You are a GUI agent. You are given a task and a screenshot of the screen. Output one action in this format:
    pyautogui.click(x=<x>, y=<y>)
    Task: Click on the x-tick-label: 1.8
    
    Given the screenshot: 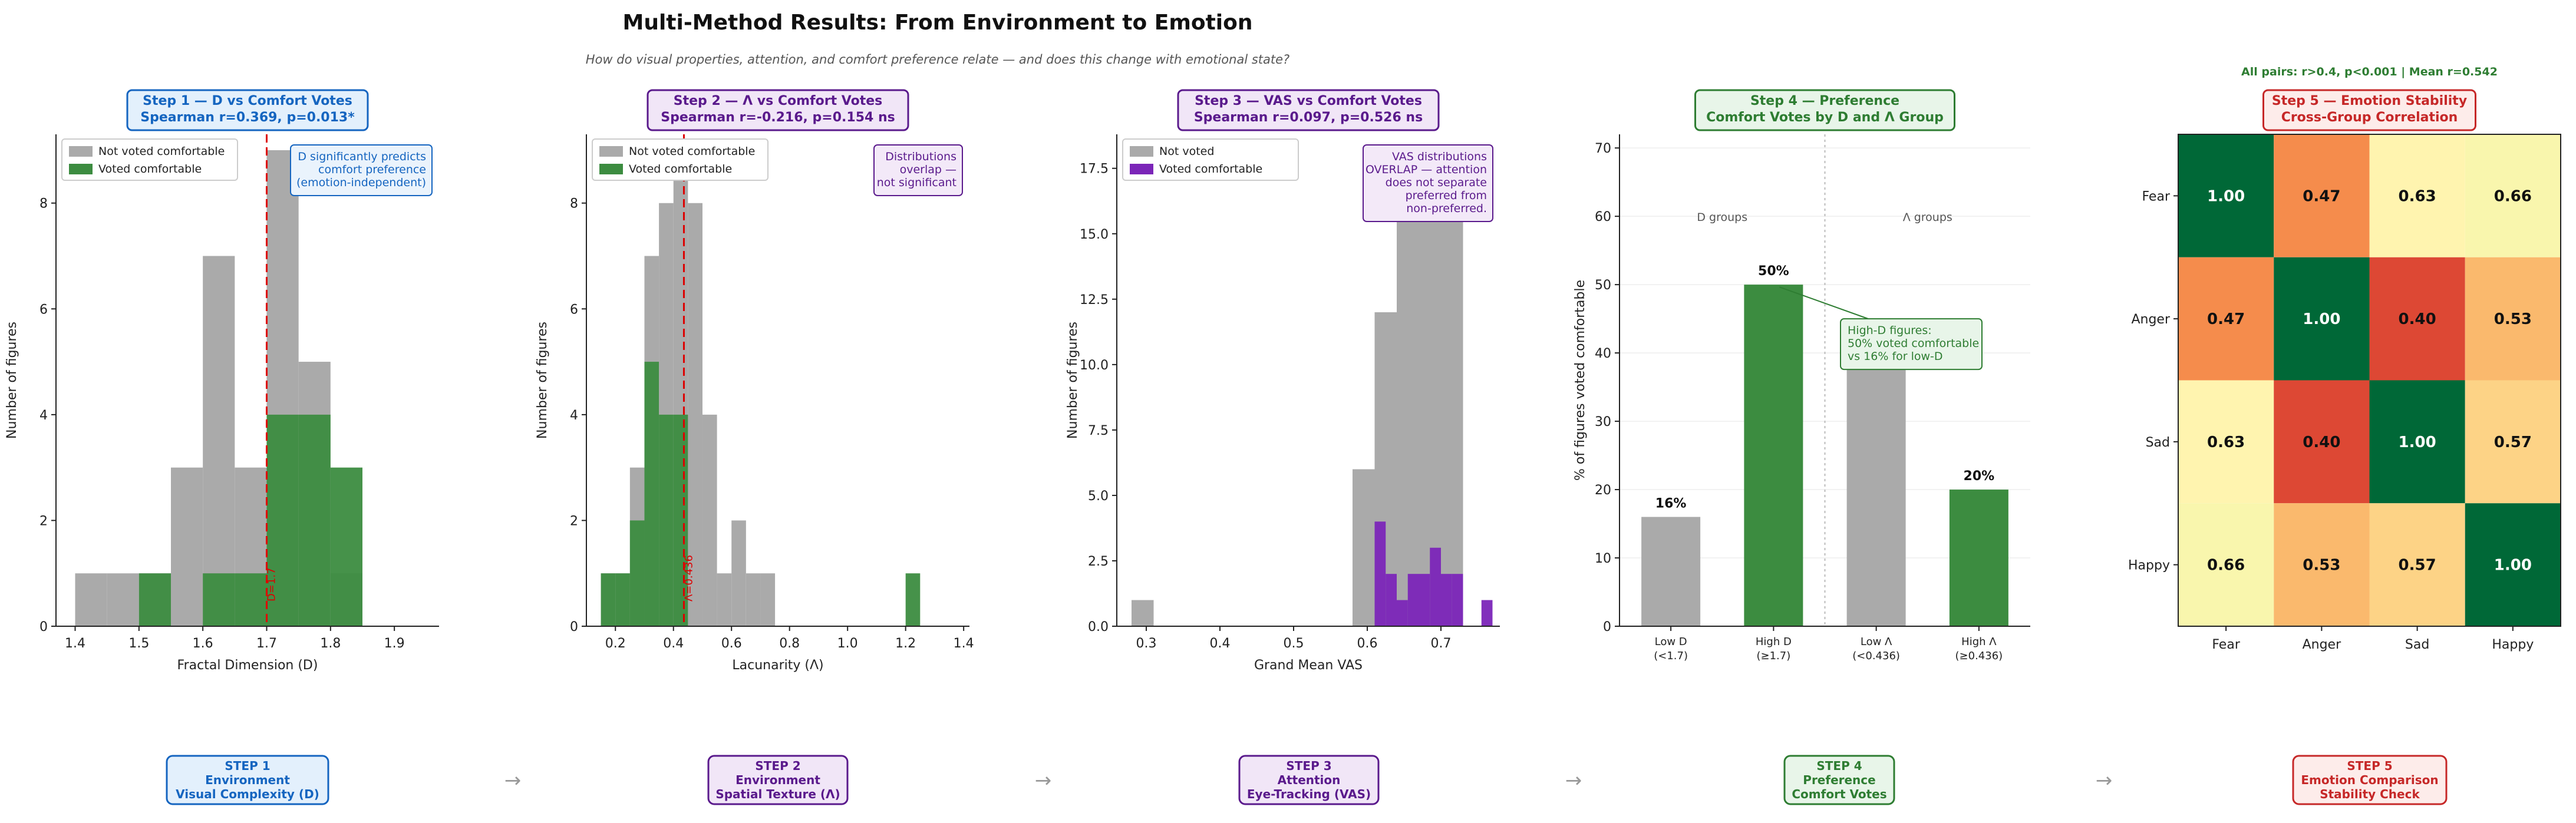 What is the action you would take?
    pyautogui.click(x=330, y=643)
    